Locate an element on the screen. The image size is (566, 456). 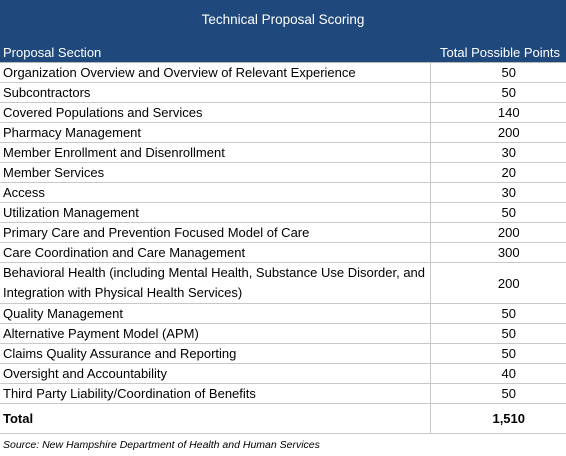
section-cell: Claims Quality Assurance and Reporting is located at coordinates (215, 354).